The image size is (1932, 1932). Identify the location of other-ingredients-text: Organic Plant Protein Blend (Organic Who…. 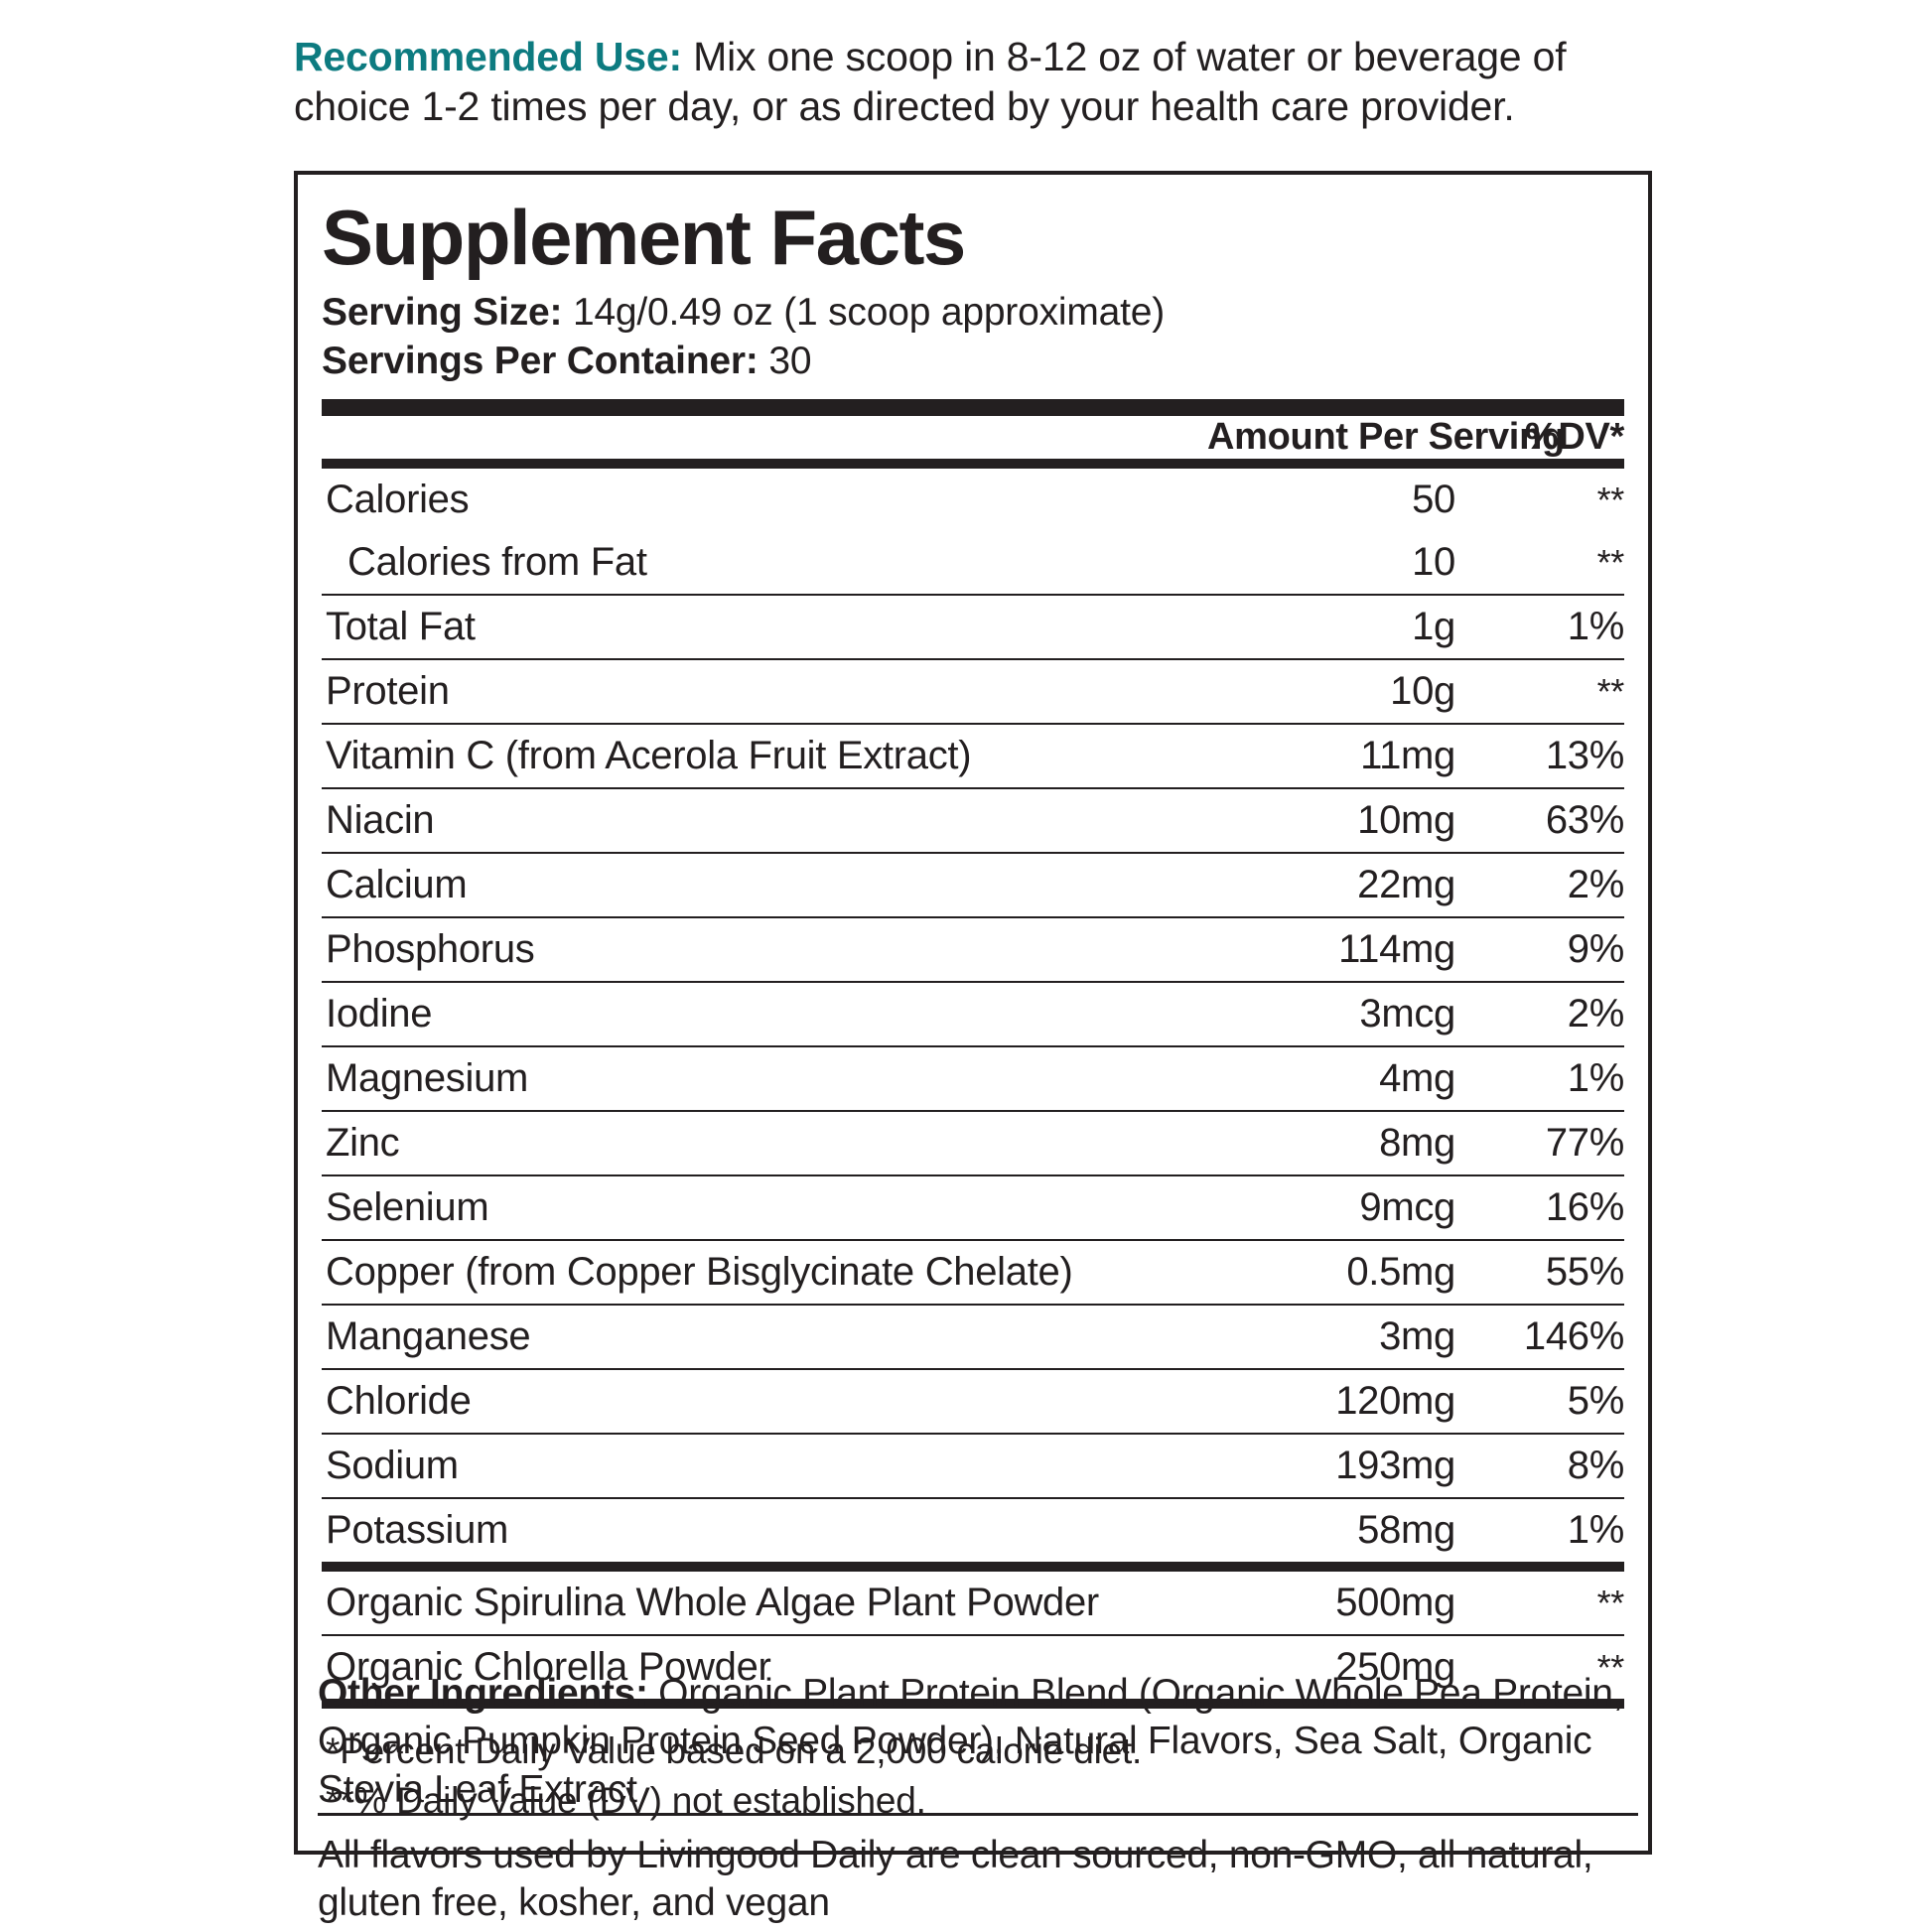
(971, 1741).